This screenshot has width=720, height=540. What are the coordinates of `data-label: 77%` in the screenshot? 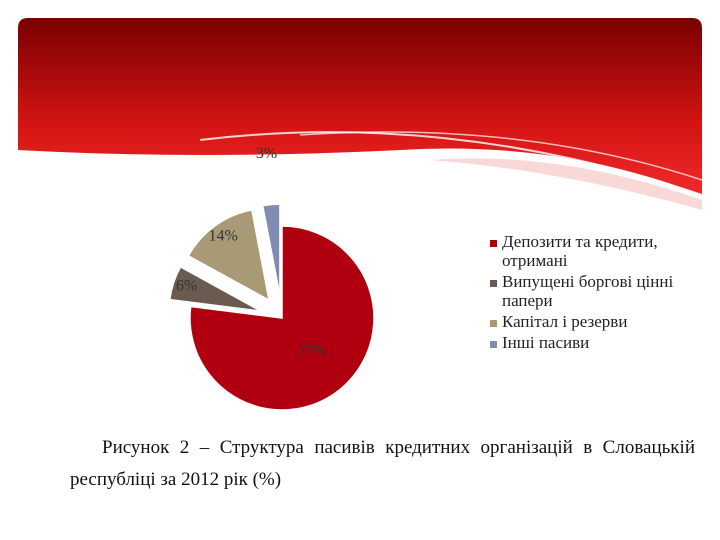 It's located at (312, 351).